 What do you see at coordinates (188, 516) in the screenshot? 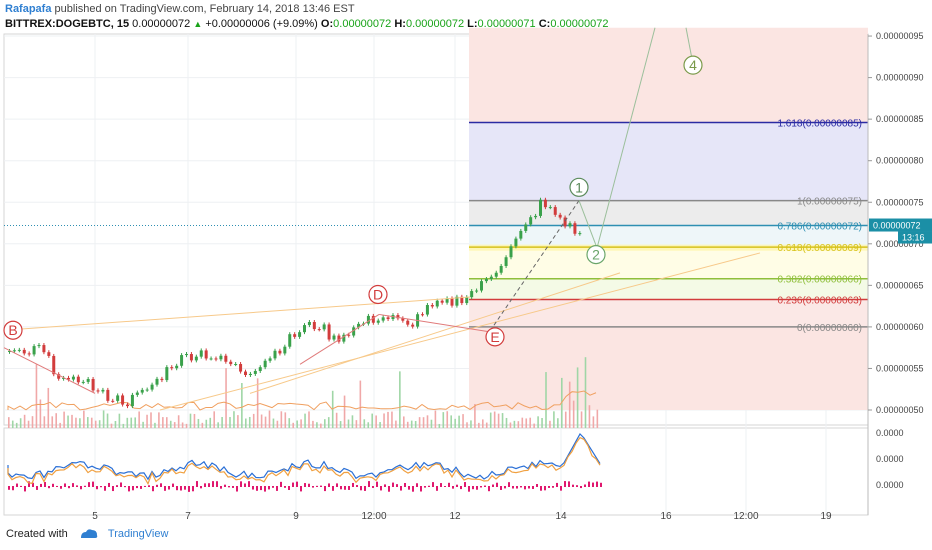
I see `time-tick-label: 7` at bounding box center [188, 516].